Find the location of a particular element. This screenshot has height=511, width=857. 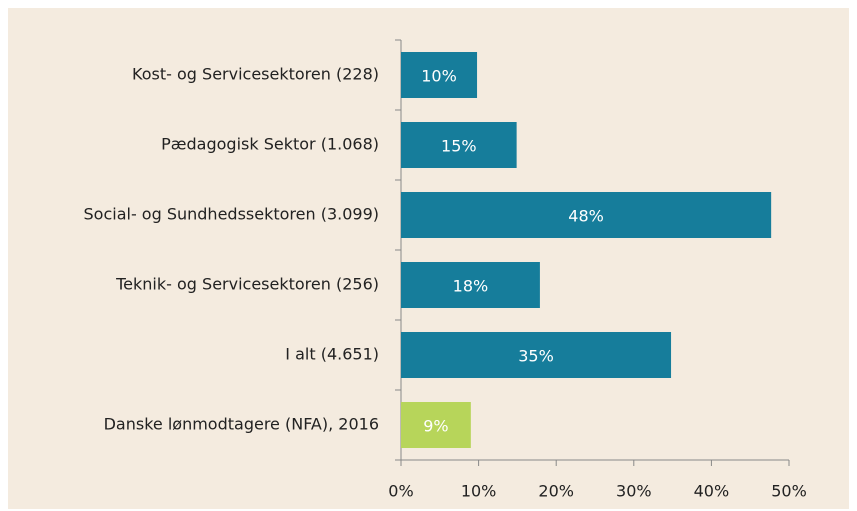

x-tick-label: 10% is located at coordinates (479, 491).